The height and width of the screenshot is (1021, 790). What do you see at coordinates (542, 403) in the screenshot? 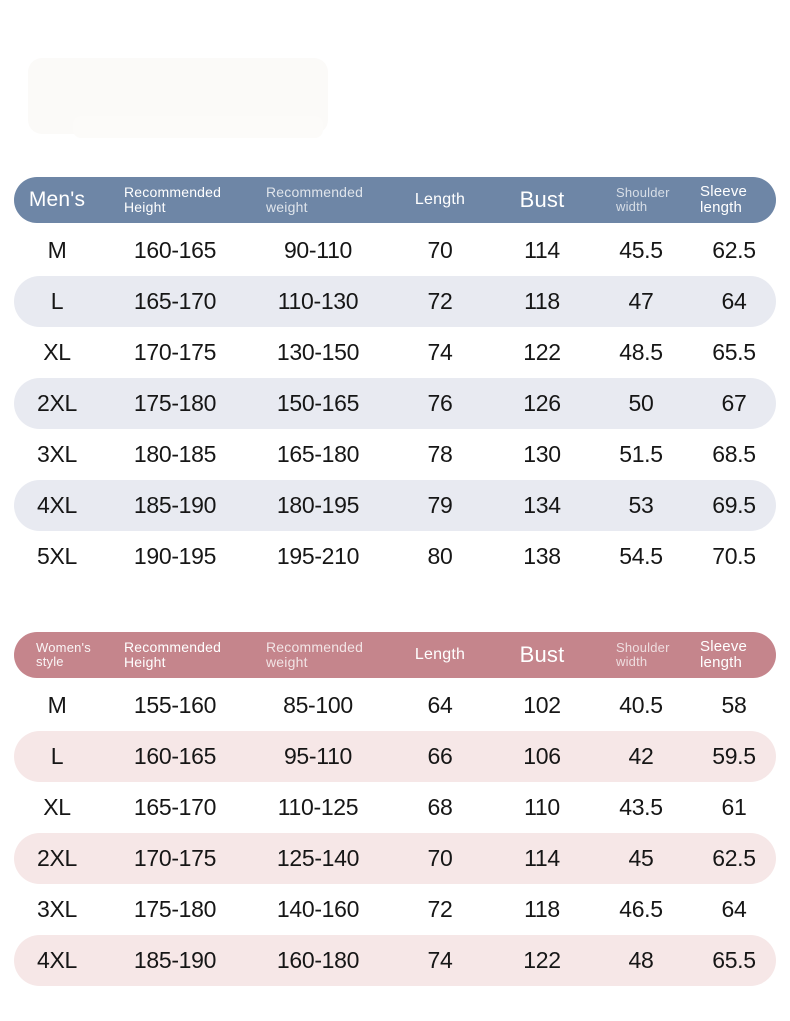
I see `table-cell: 126` at bounding box center [542, 403].